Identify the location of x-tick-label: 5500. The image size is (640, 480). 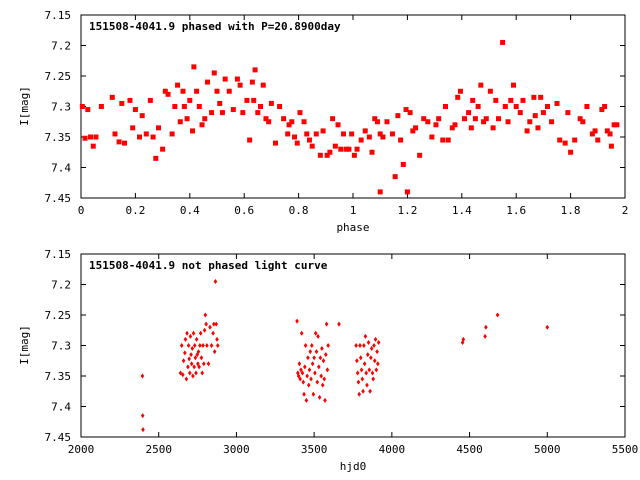
(625, 449).